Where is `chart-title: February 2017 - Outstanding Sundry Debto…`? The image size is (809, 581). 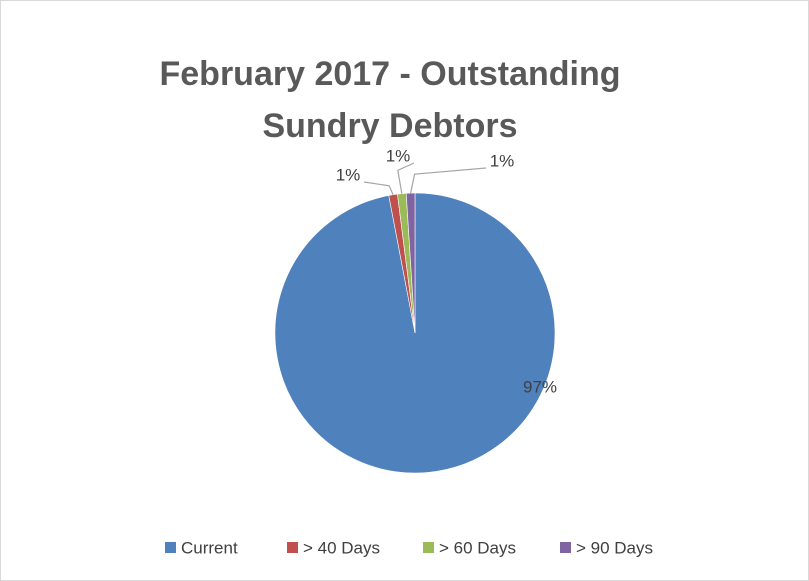 chart-title: February 2017 - Outstanding Sundry Debto… is located at coordinates (390, 100).